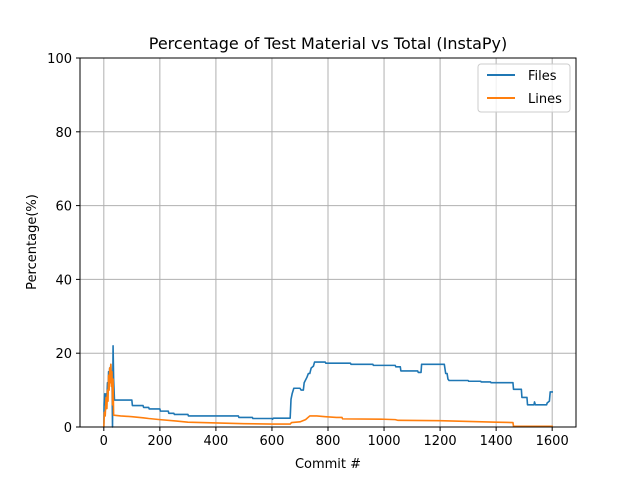 The width and height of the screenshot is (640, 480). Describe the element at coordinates (496, 441) in the screenshot. I see `x-tick-label: 1400` at that location.